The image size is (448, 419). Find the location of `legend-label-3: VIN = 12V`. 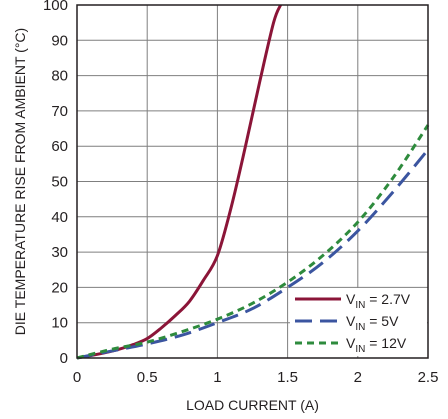

legend-label-3: VIN = 12V is located at coordinates (376, 345).